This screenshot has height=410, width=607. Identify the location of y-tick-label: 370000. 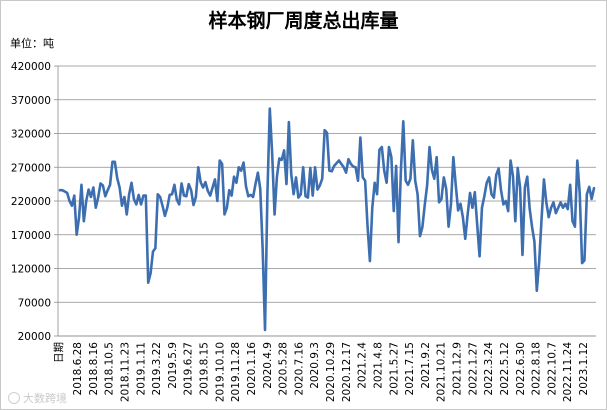
(31, 101).